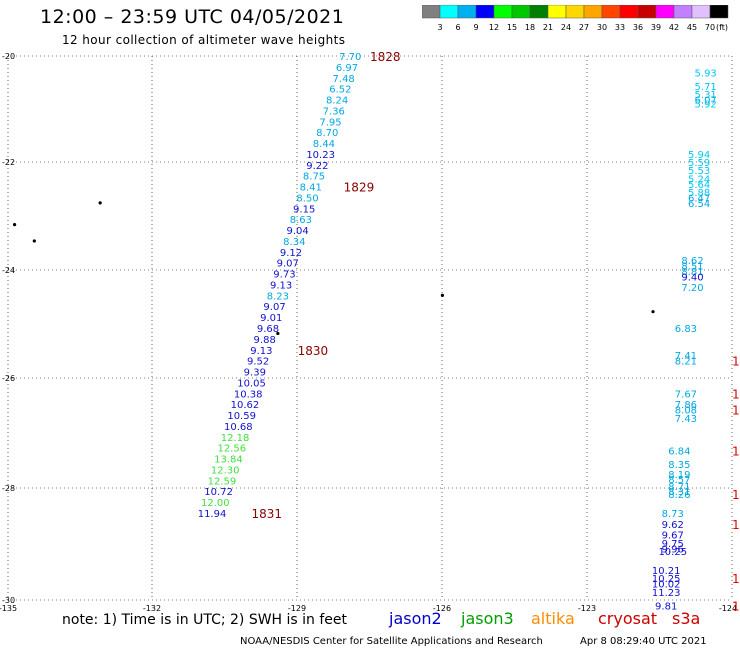 The height and width of the screenshot is (650, 740). Describe the element at coordinates (268, 329) in the screenshot. I see `wave-height-value: 9.68` at that location.